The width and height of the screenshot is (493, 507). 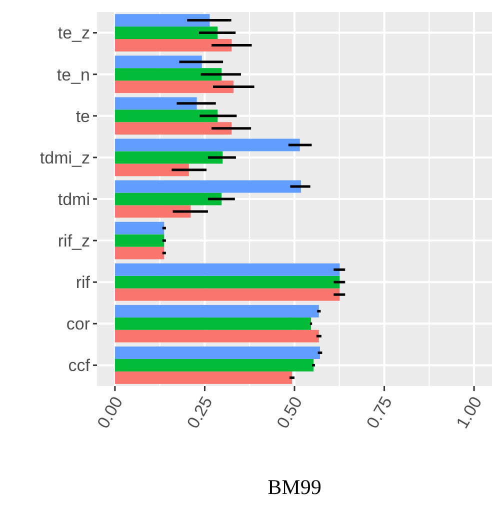 What do you see at coordinates (83, 282) in the screenshot?
I see `y-tick-label: rif` at bounding box center [83, 282].